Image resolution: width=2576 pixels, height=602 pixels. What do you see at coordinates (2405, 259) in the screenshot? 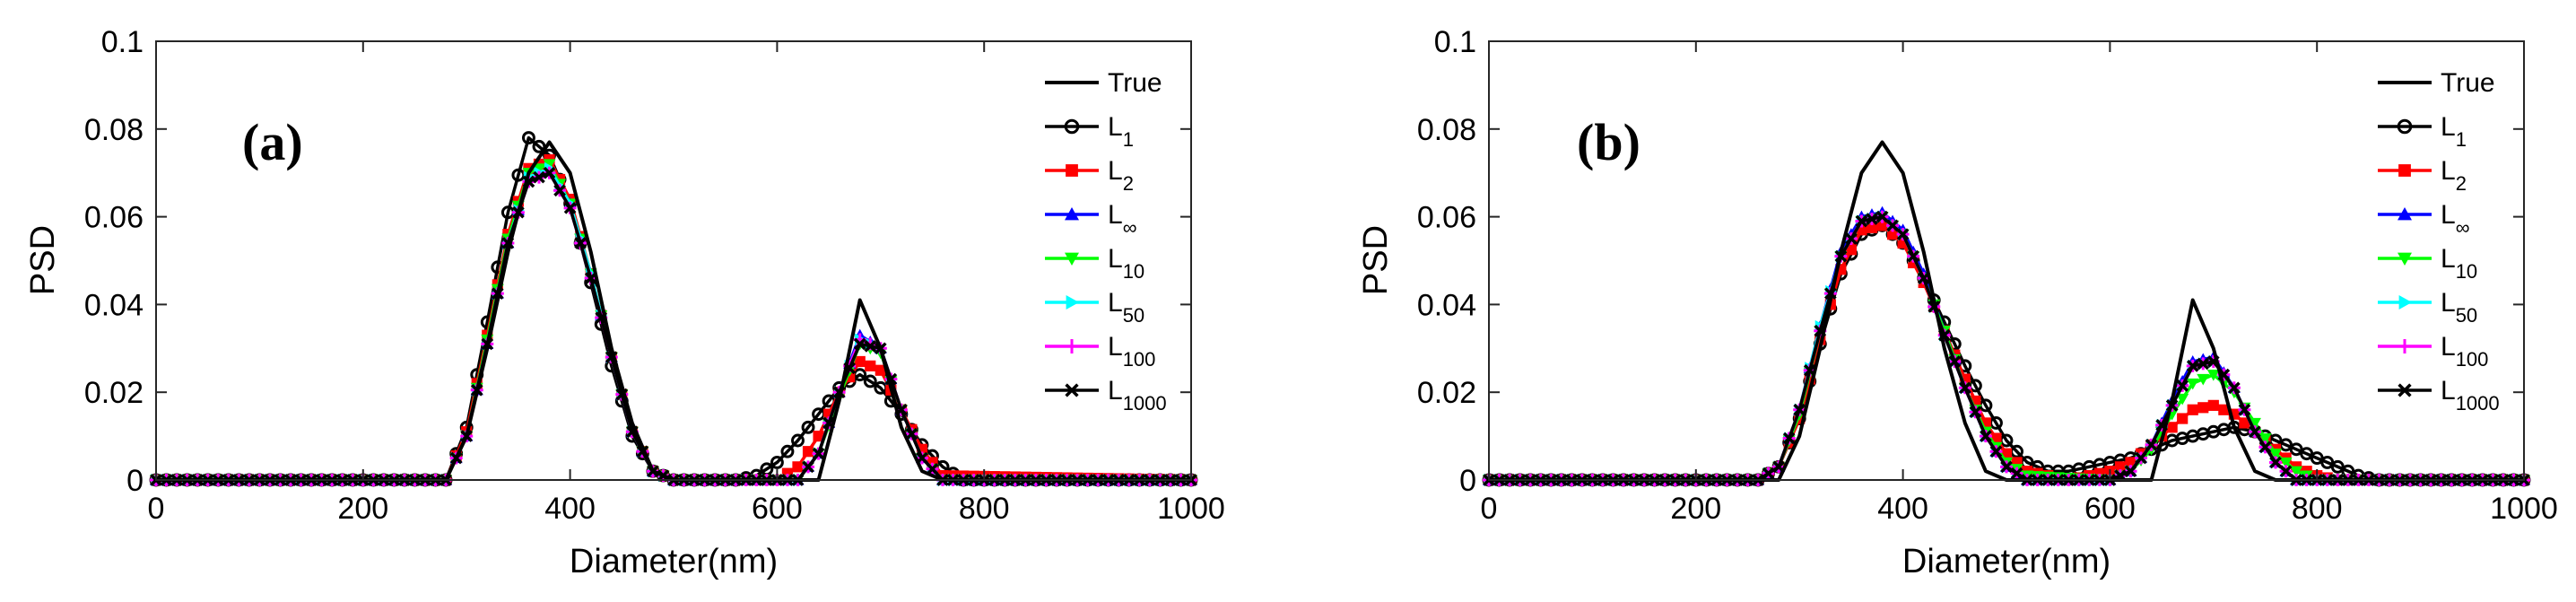
I see `legend-marker-L10` at bounding box center [2405, 259].